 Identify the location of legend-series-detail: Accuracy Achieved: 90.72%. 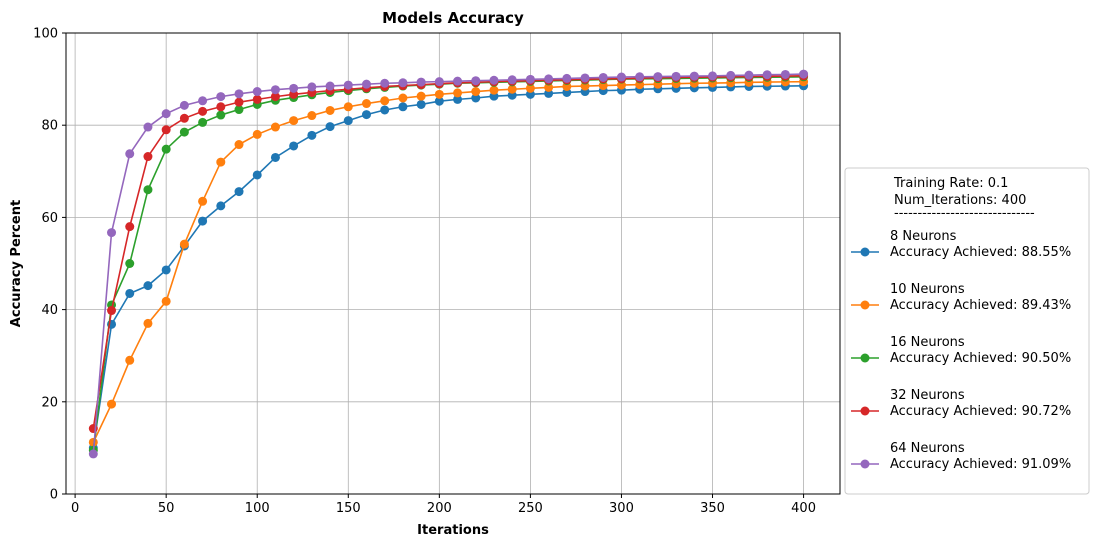
(980, 411).